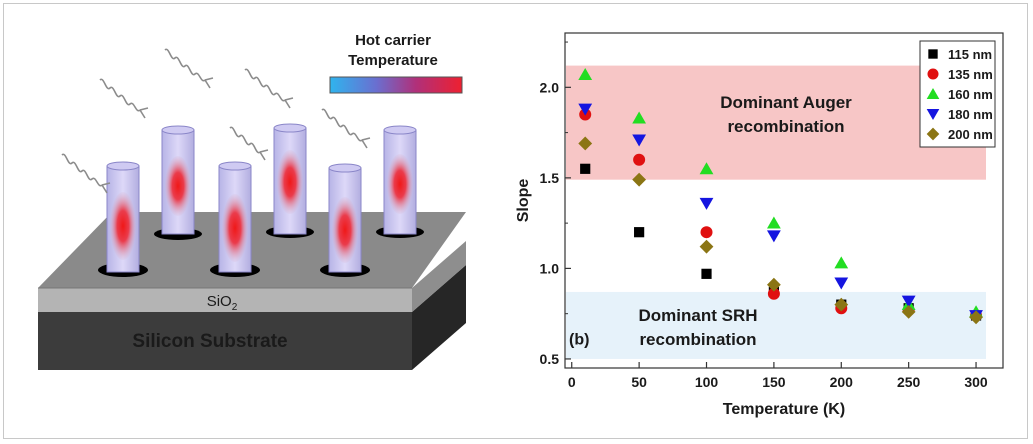 This screenshot has height=444, width=1033. I want to click on legend: 115 nm 135 nm 160 nm 180 nm 200 nm, so click(957, 94).